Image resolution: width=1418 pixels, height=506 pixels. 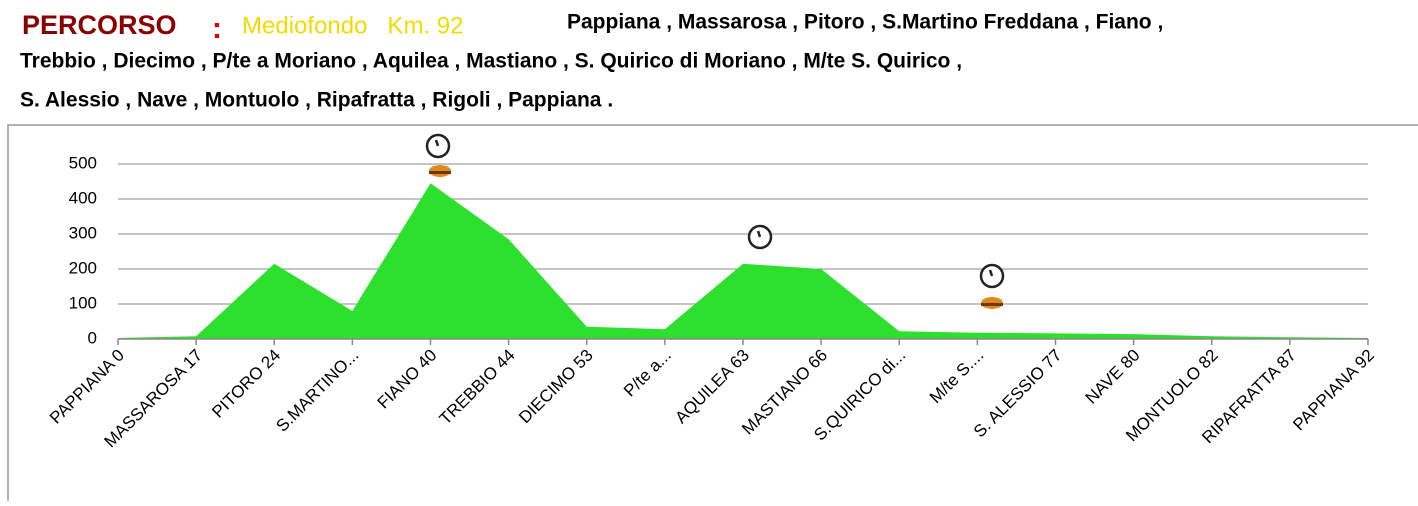 I want to click on y-tick-label: 0, so click(x=92, y=337).